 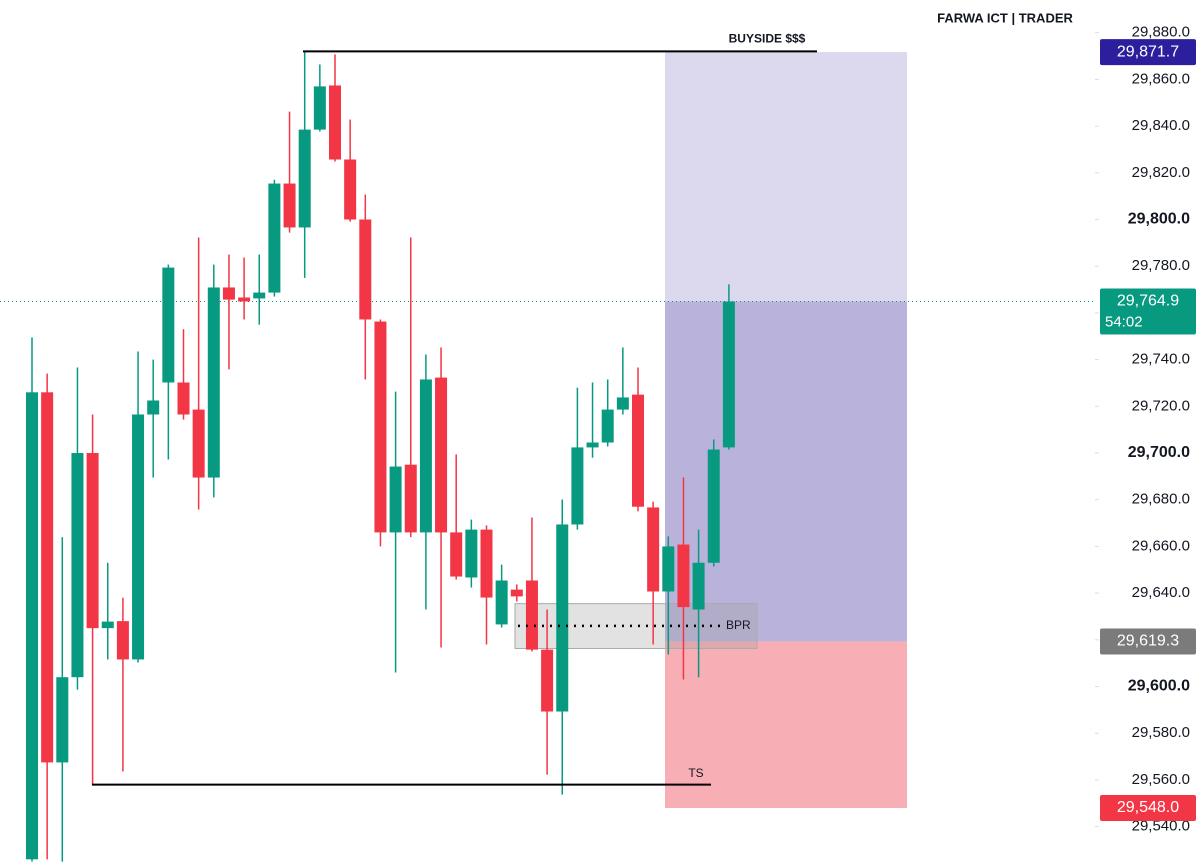 I want to click on y-tick-label: 29,600.0, so click(x=1159, y=686).